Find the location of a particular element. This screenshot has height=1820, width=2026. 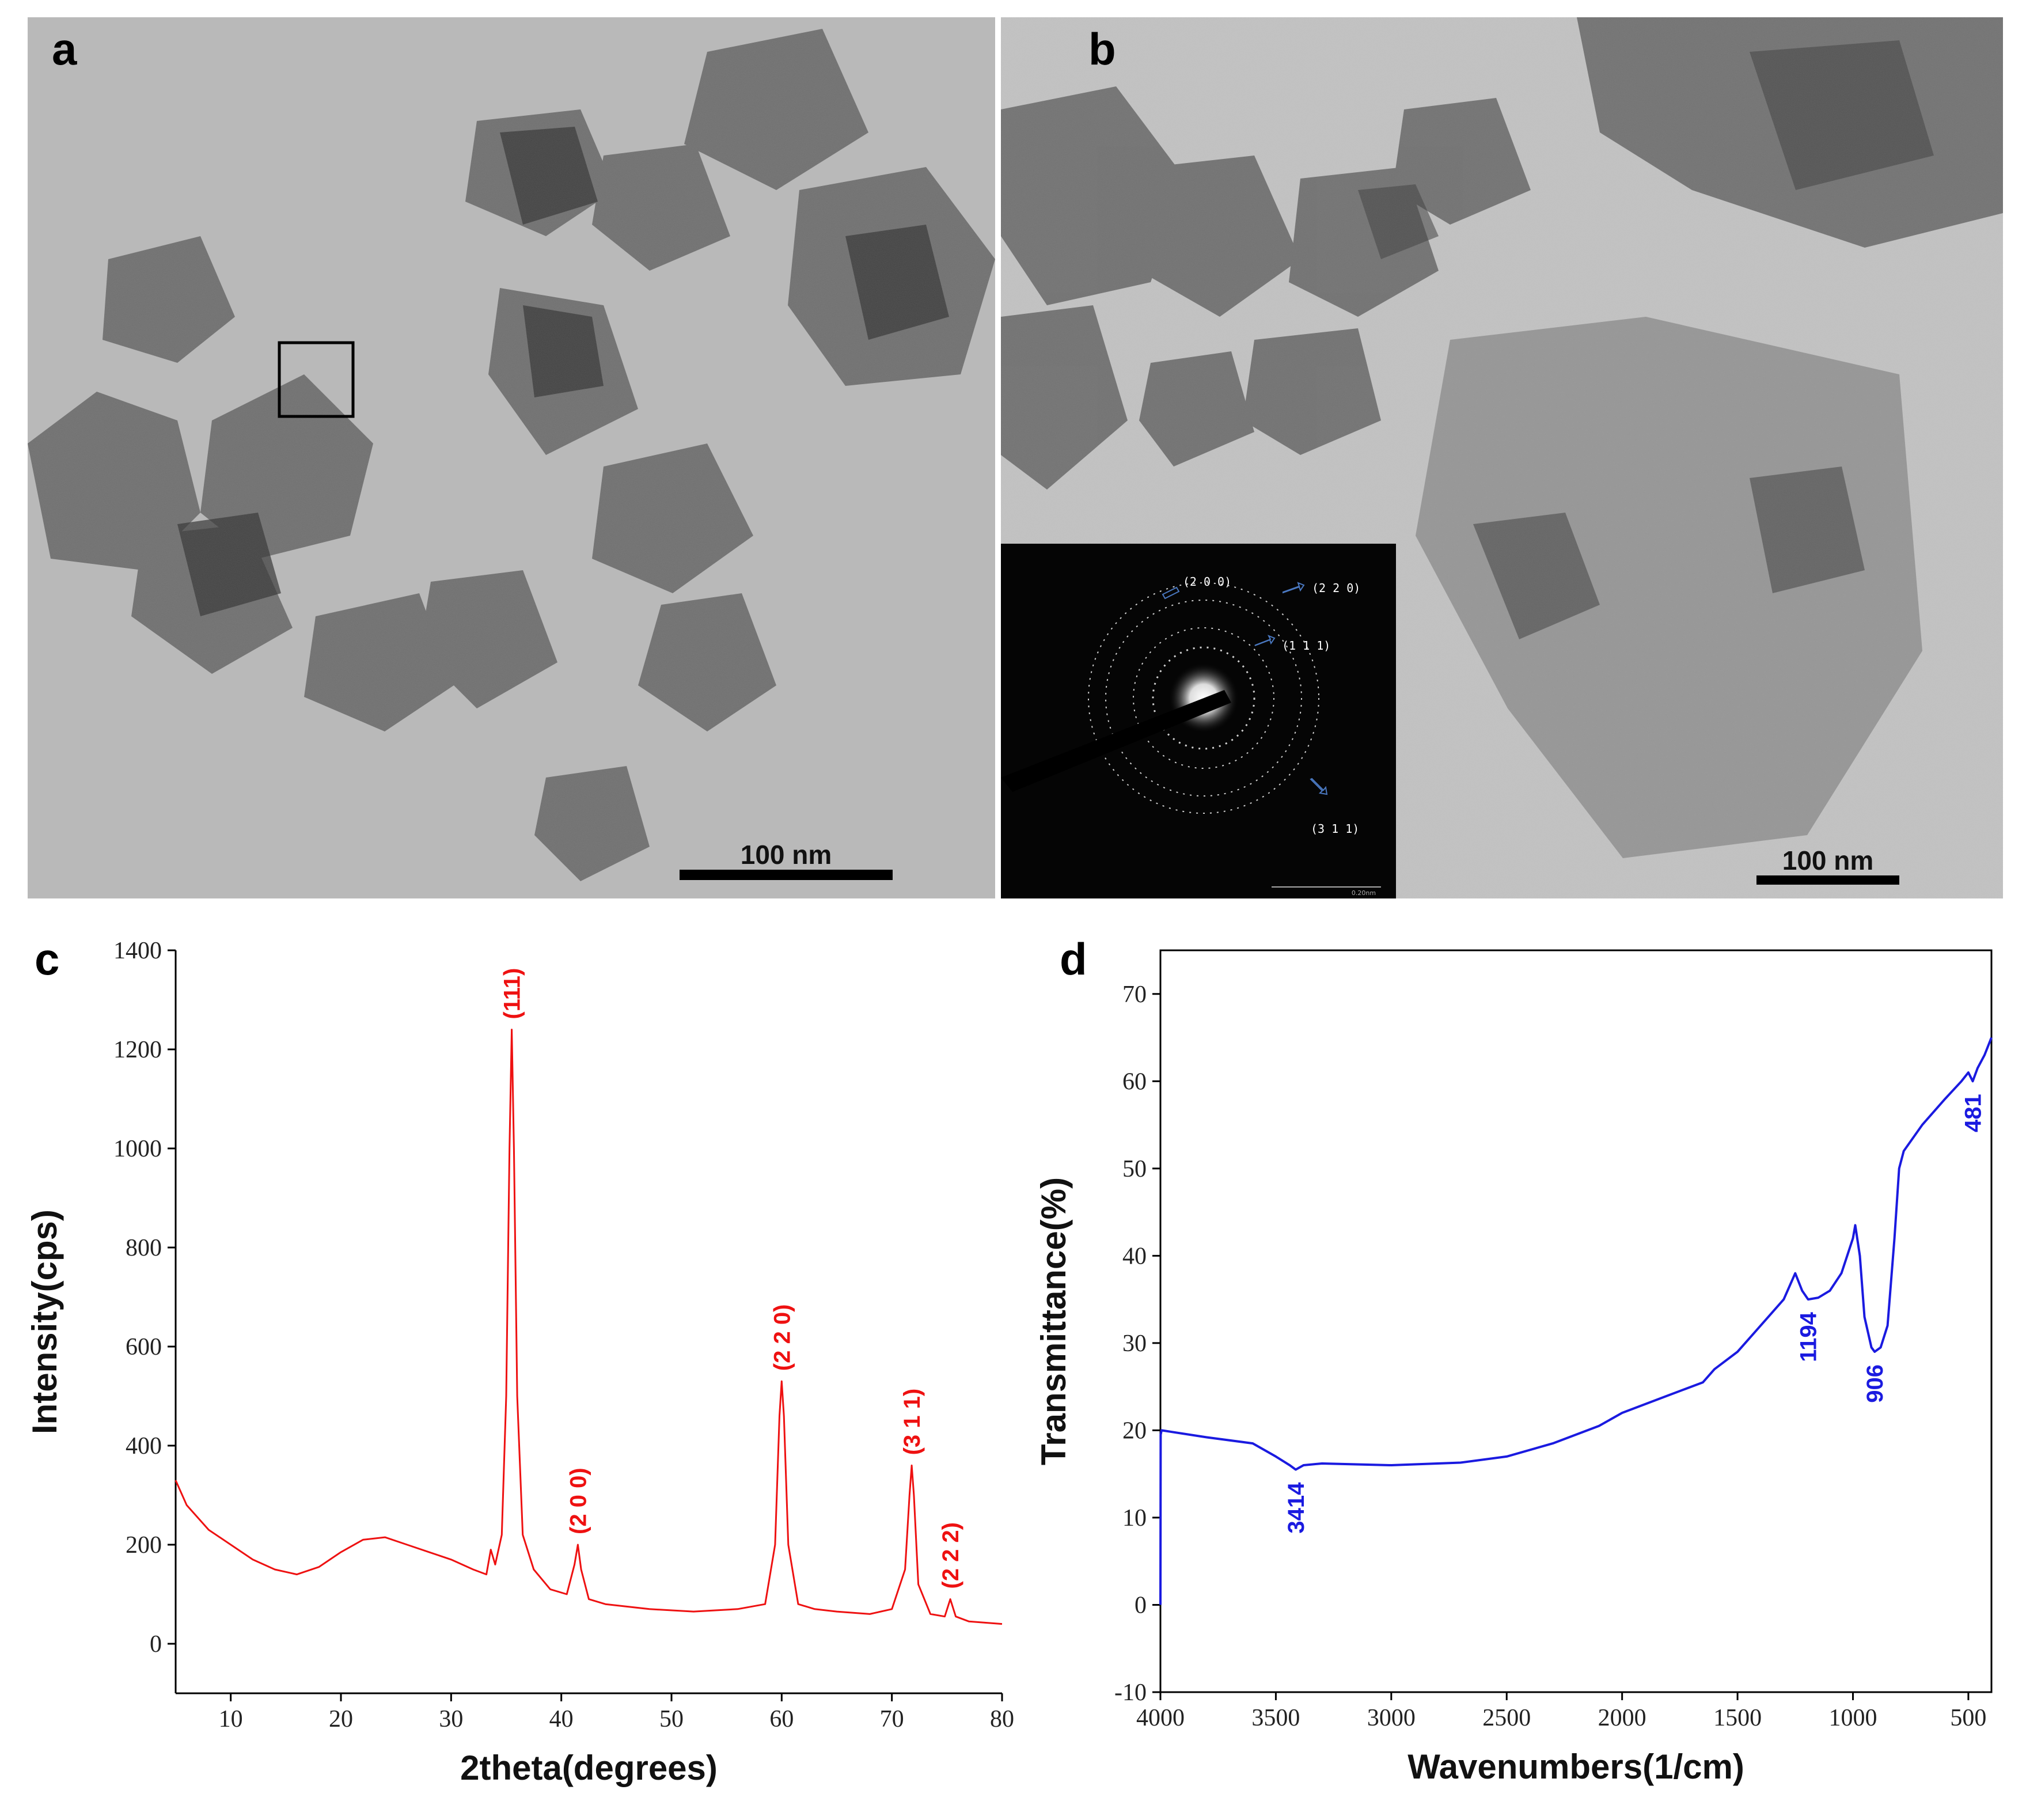

saed-scale-text: 0.20nm is located at coordinates (1364, 893).